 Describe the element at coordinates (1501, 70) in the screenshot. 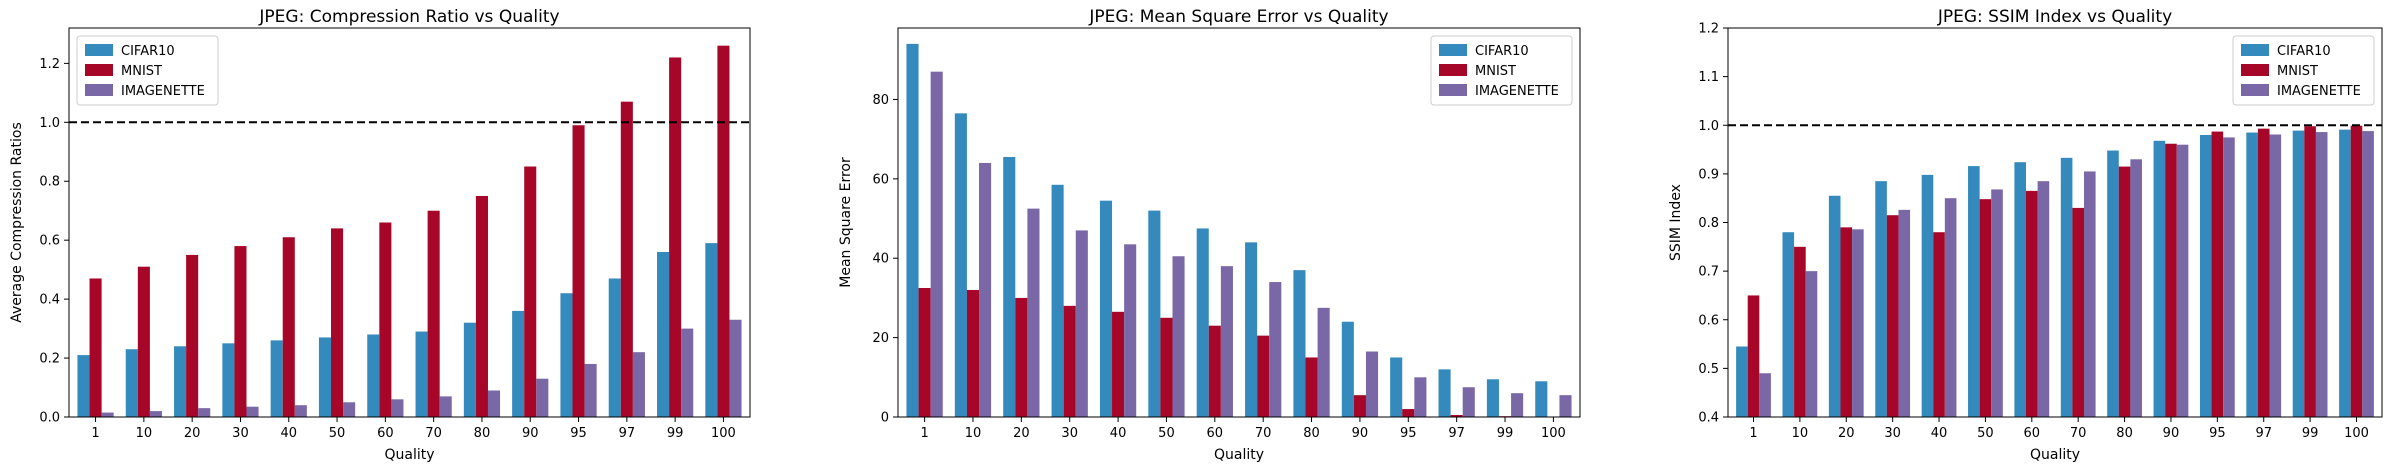

I see `legend: CIFAR10 MNIST IMAGENETTE` at that location.